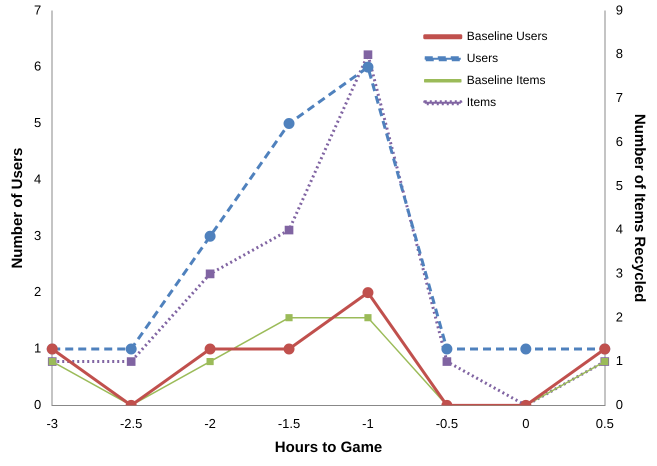 The height and width of the screenshot is (466, 657). I want to click on y2-tick-label: 8, so click(620, 54).